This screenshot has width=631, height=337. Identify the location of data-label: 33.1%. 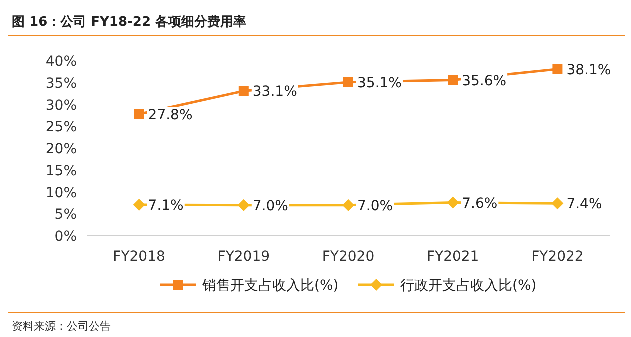
(275, 92).